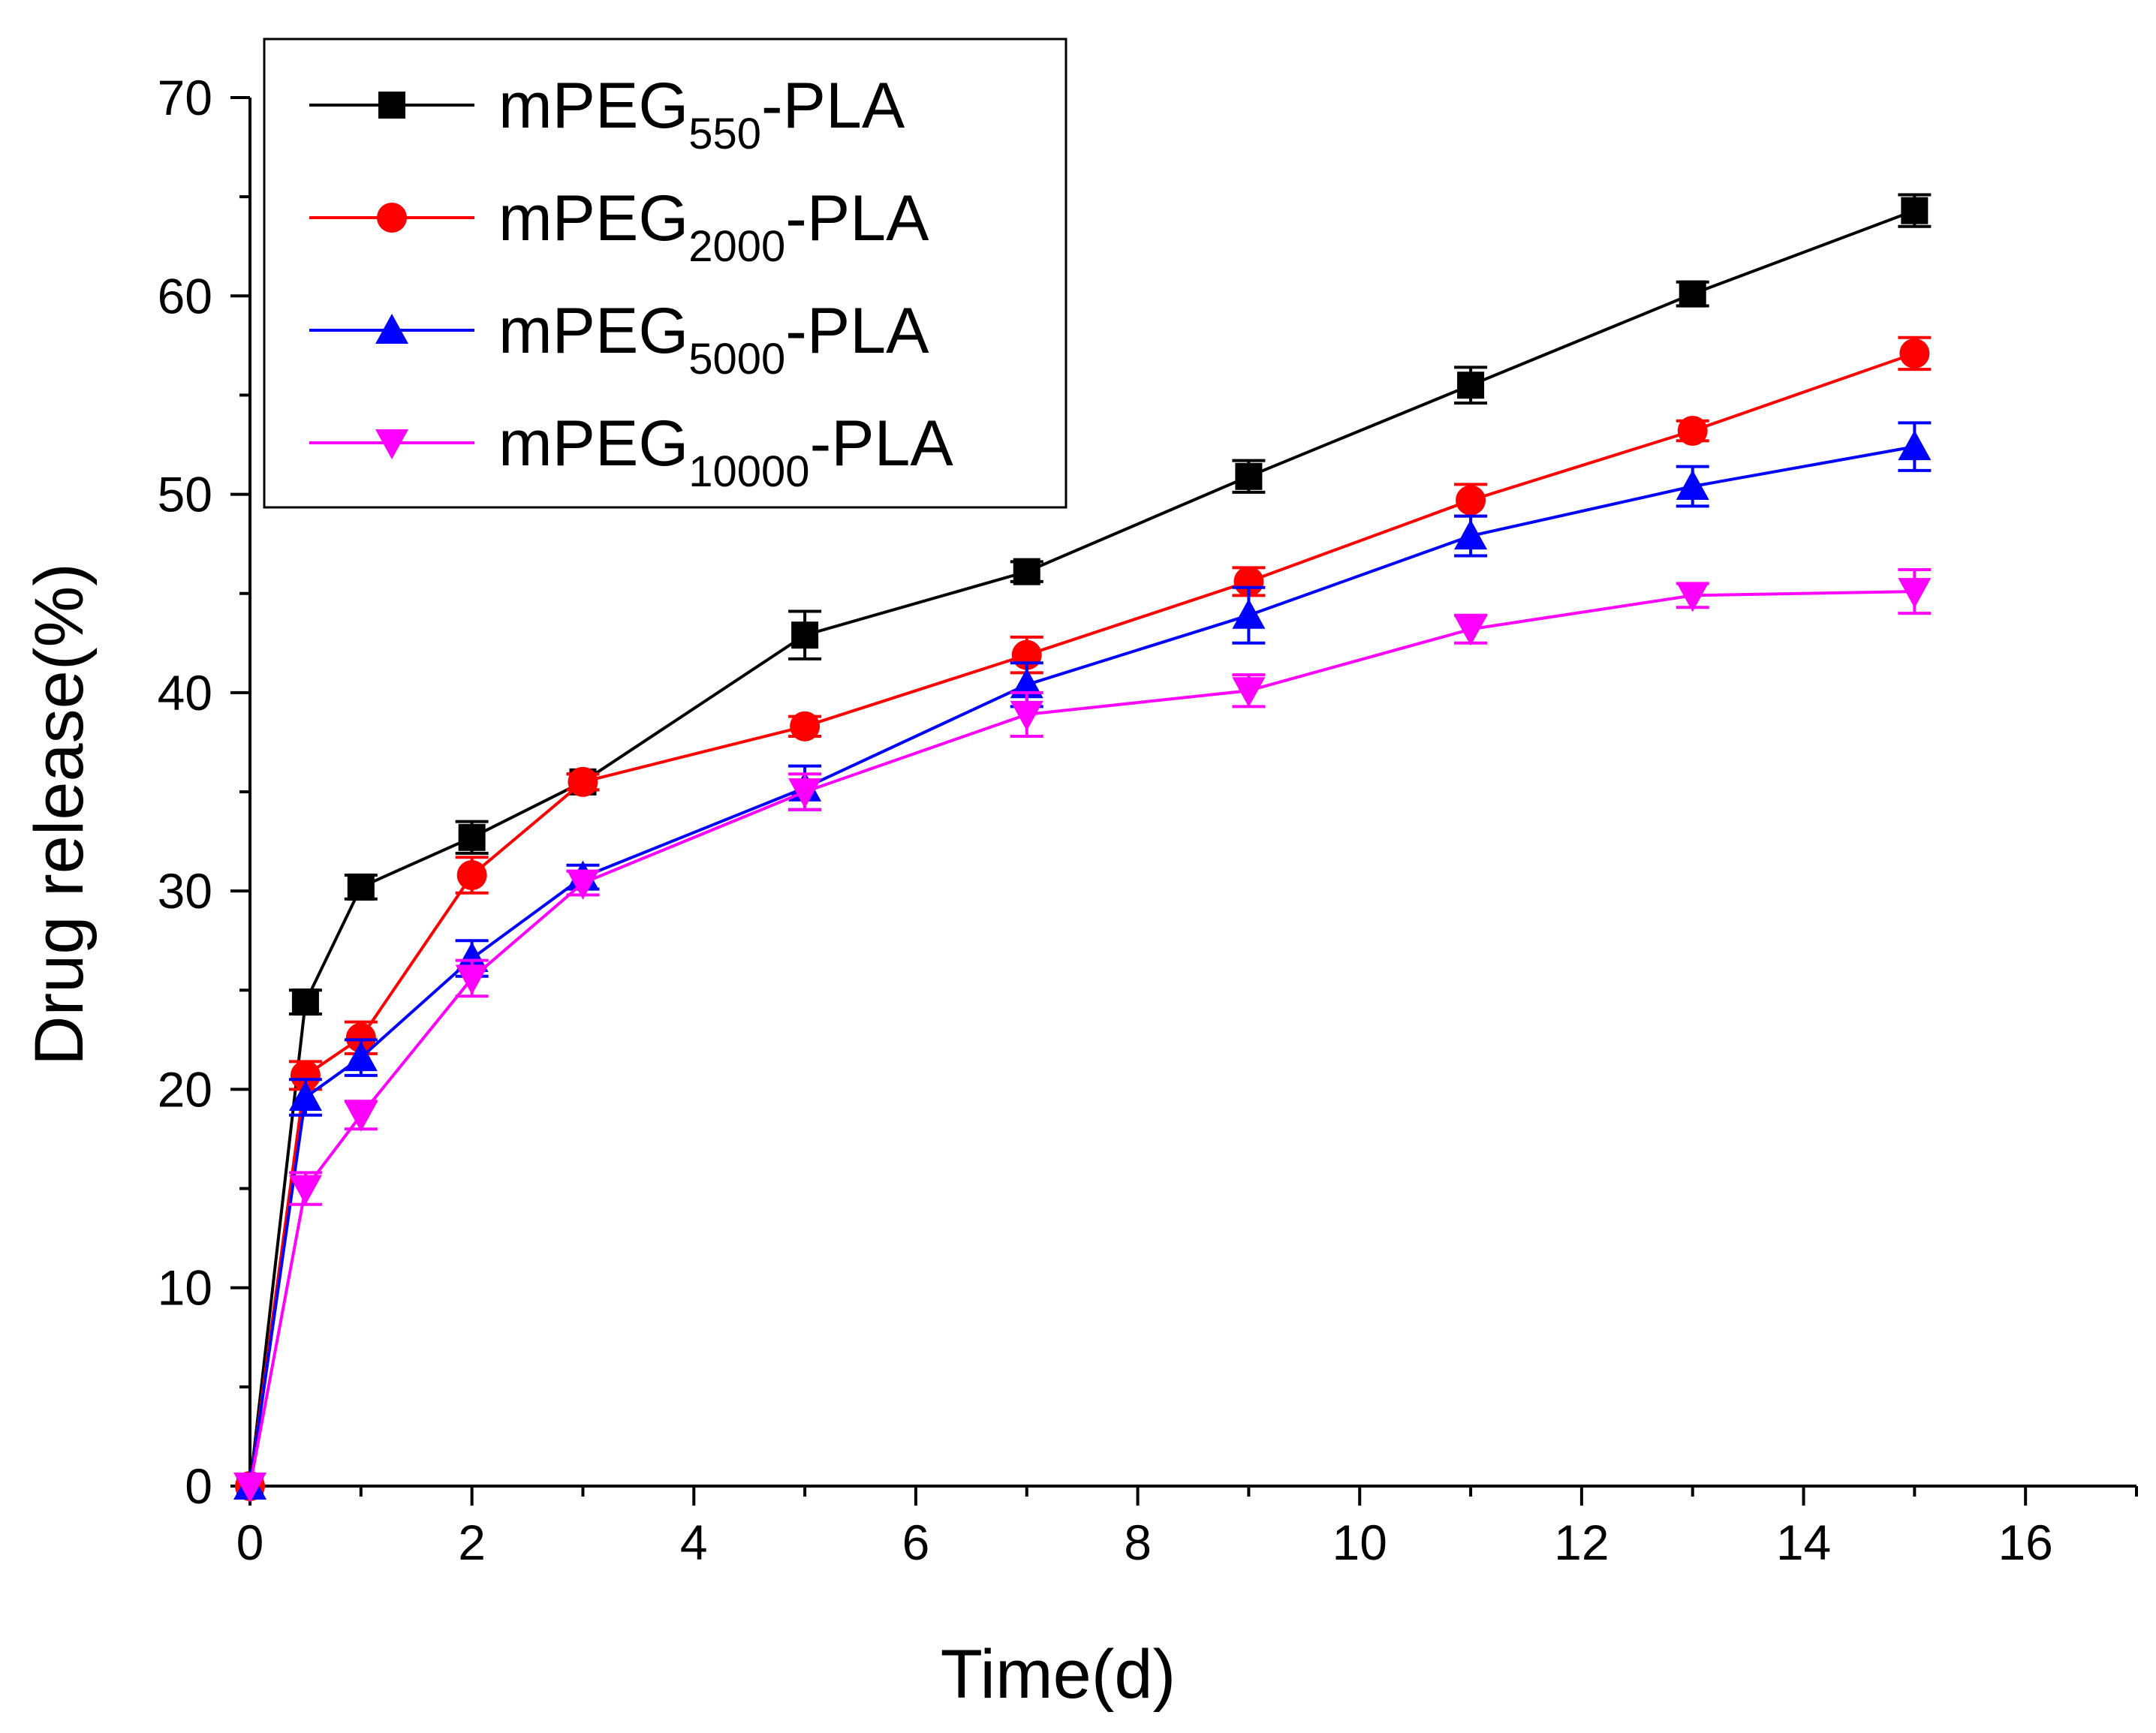  What do you see at coordinates (185, 1089) in the screenshot?
I see `y-tick-label: 20` at bounding box center [185, 1089].